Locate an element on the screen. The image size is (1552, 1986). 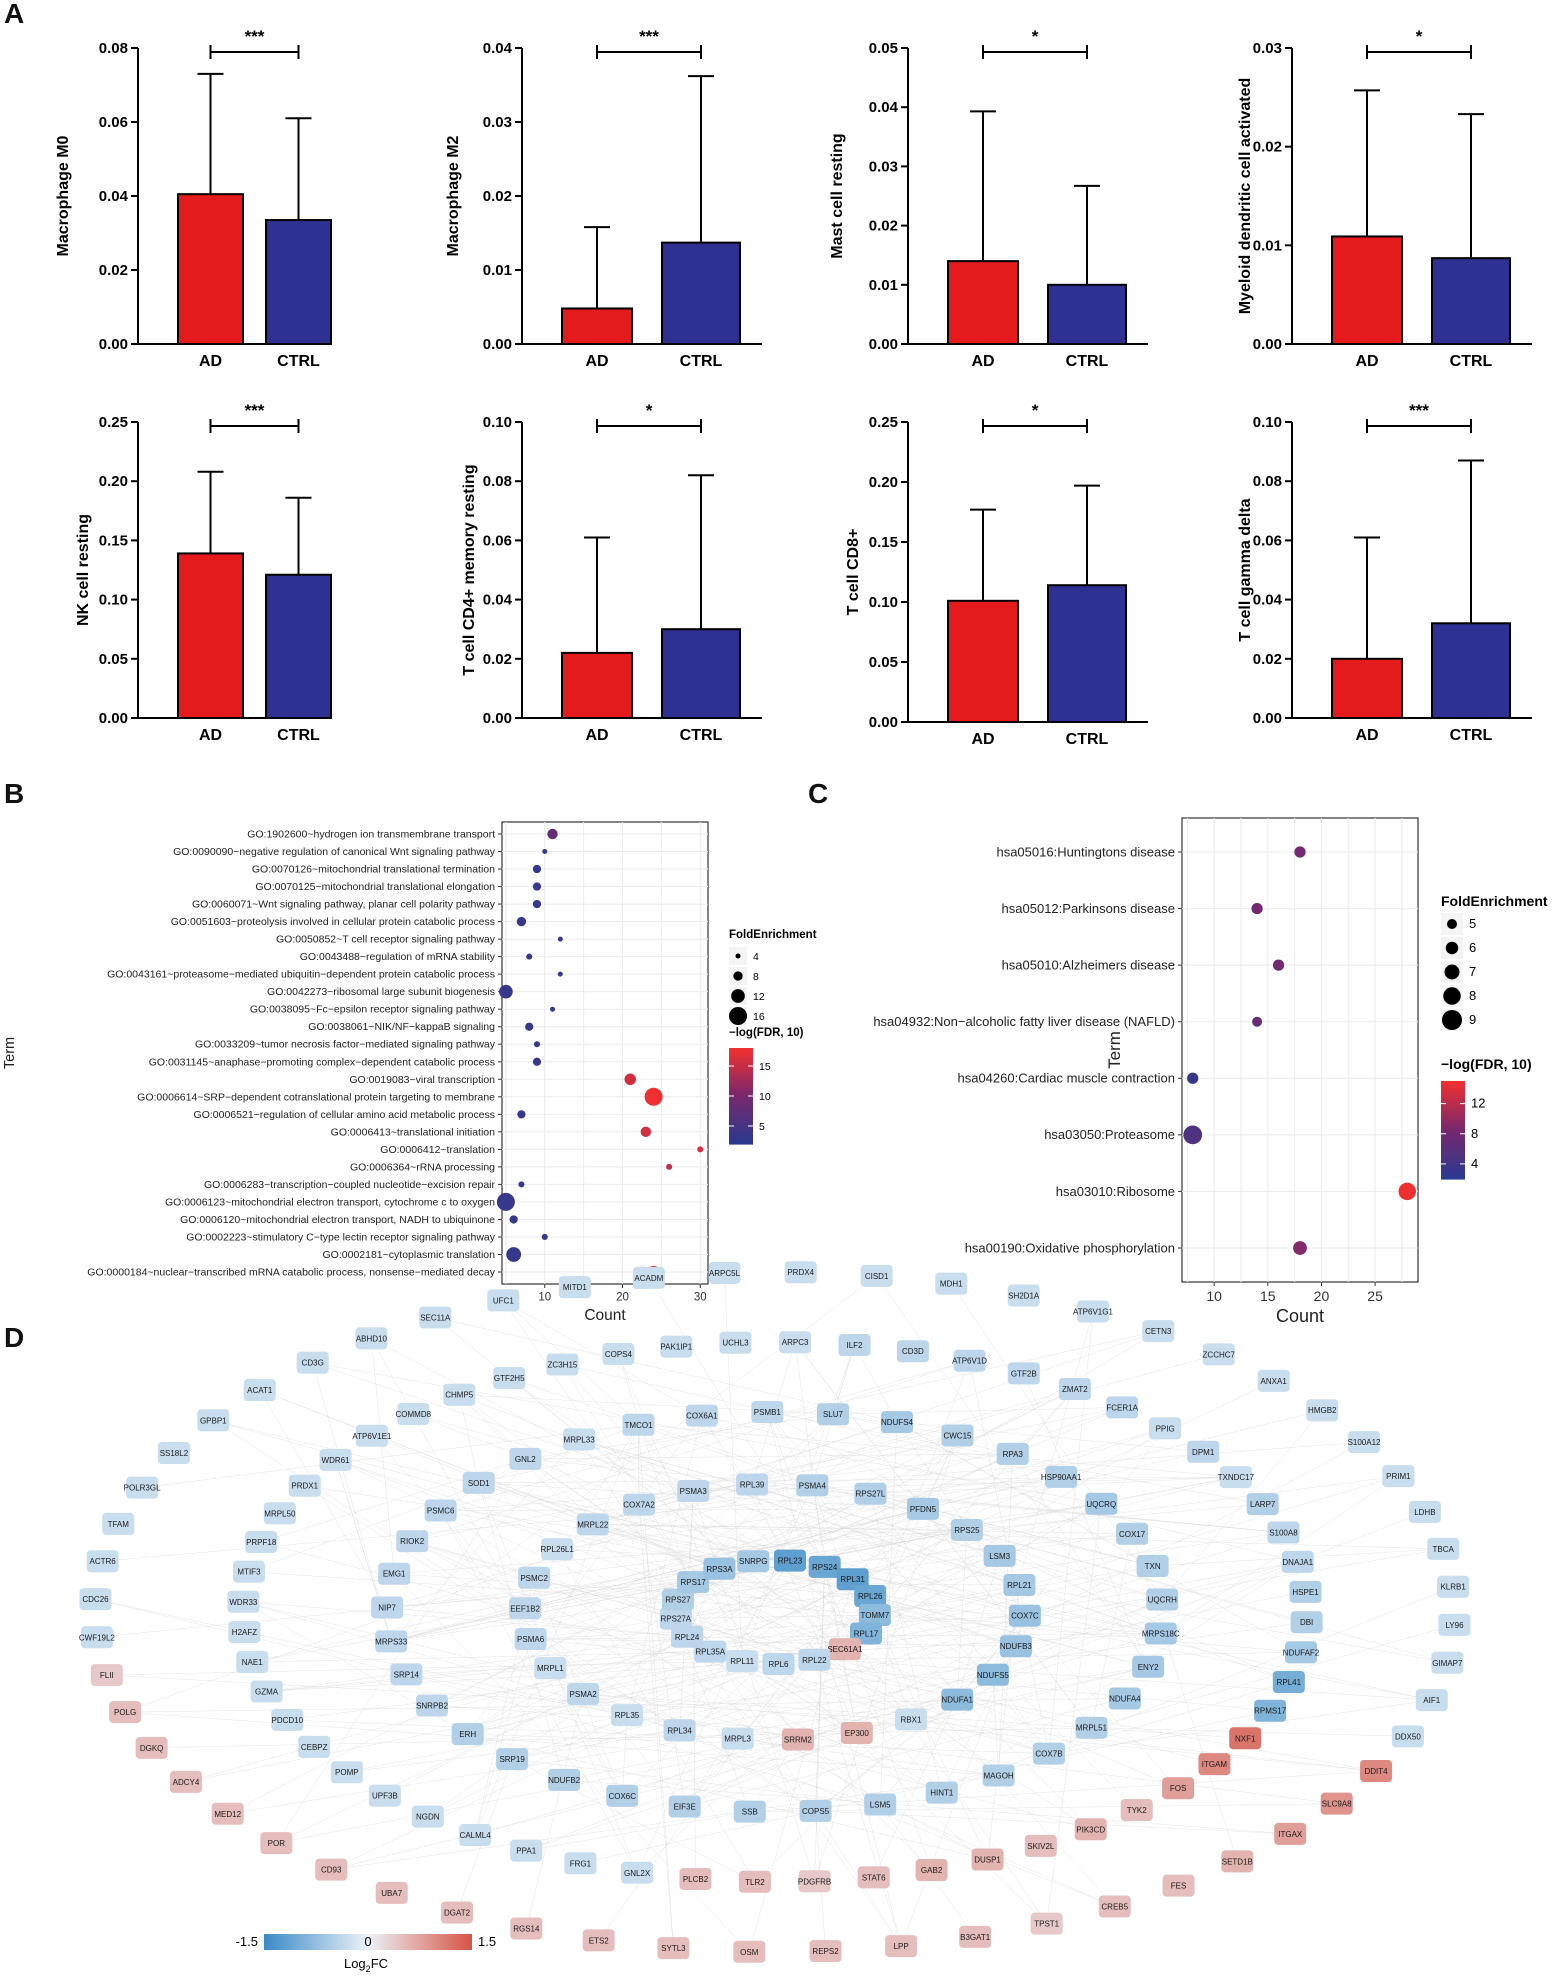
gene-node: TBCA is located at coordinates (1443, 1548).